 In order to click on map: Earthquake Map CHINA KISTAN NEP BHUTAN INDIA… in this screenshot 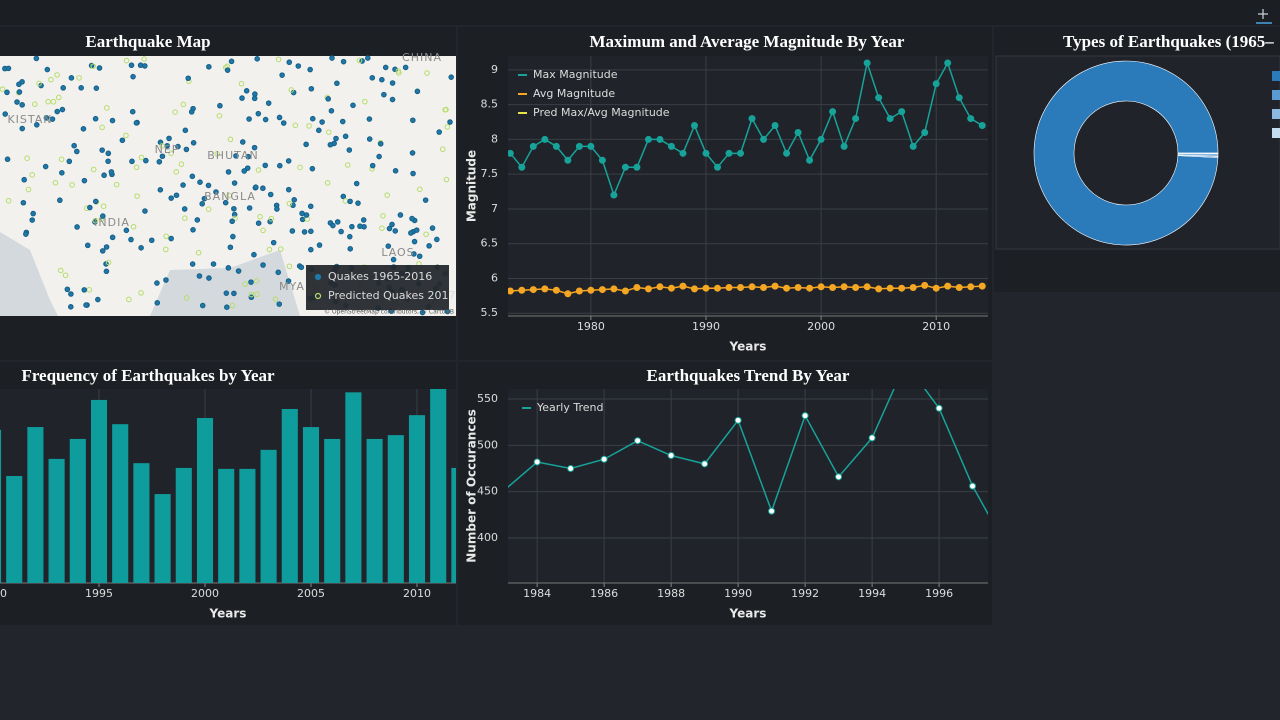, I will do `click(228, 174)`.